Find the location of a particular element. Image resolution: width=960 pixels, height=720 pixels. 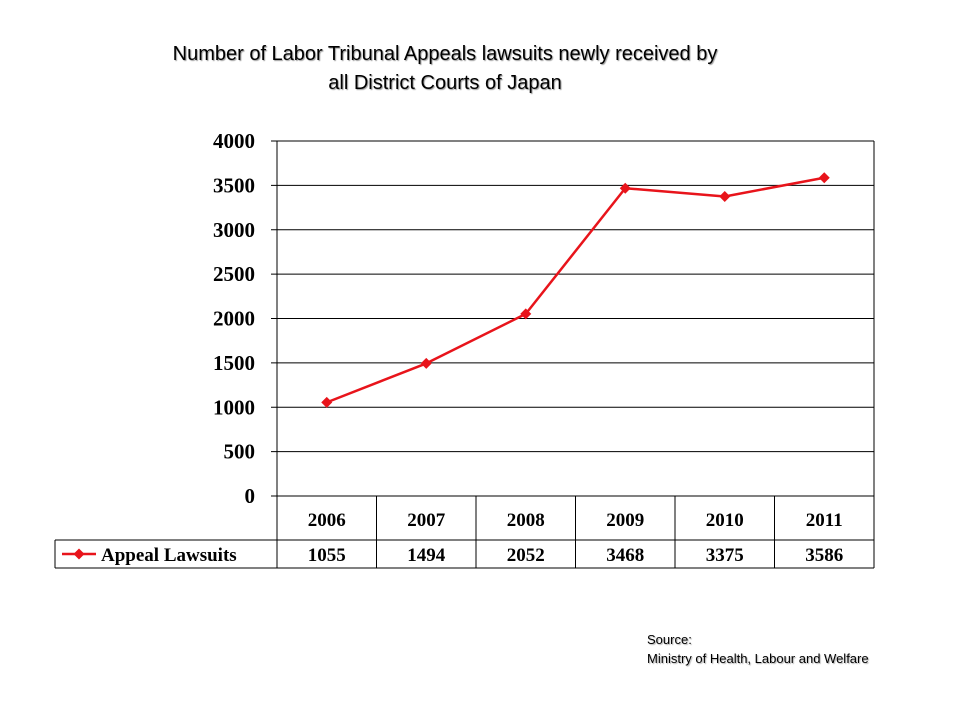

source-label: Source: is located at coordinates (669, 639).